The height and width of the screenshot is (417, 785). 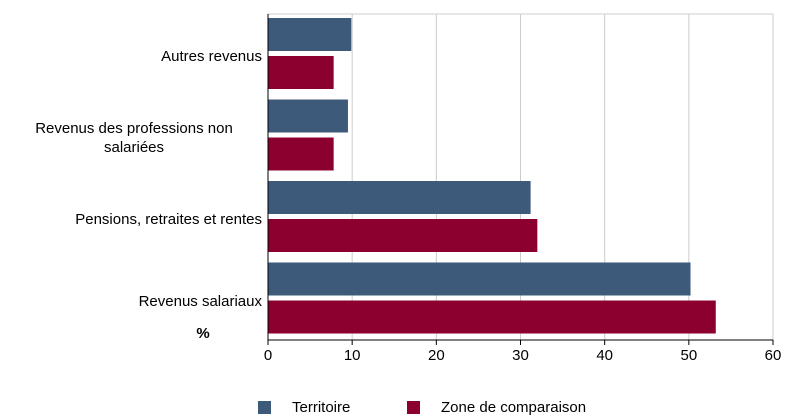 I want to click on x-tick-label: 60, so click(x=773, y=355).